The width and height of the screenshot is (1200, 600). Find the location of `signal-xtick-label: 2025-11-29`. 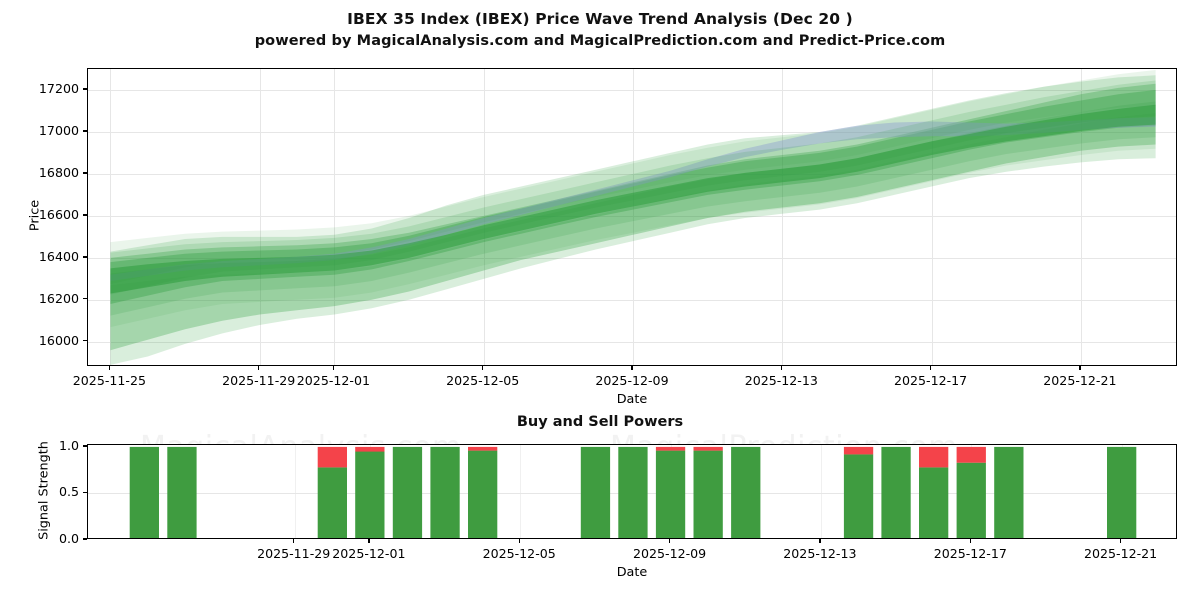

signal-xtick-label: 2025-11-29 is located at coordinates (294, 553).